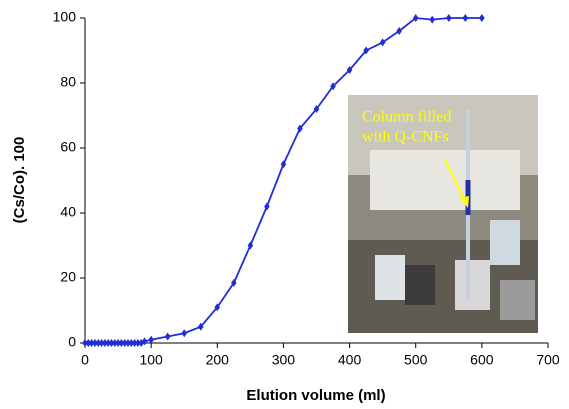 The height and width of the screenshot is (409, 569). I want to click on y-axis-title: (Cs/Co). 100, so click(19, 180).